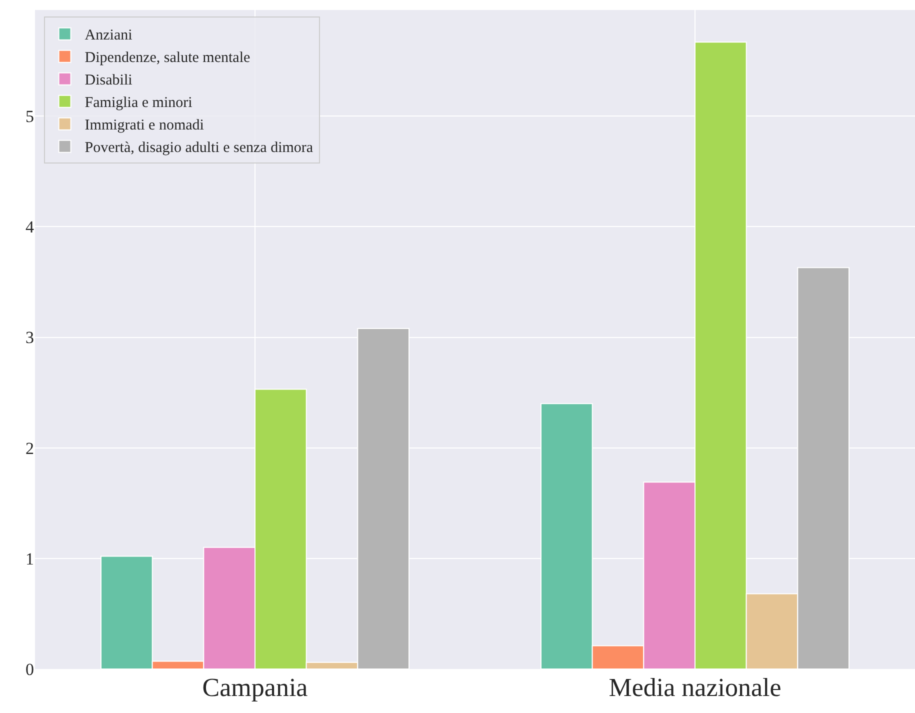 This screenshot has width=915, height=713. Describe the element at coordinates (167, 58) in the screenshot. I see `legend-label: Dipendenze, salute mentale` at that location.